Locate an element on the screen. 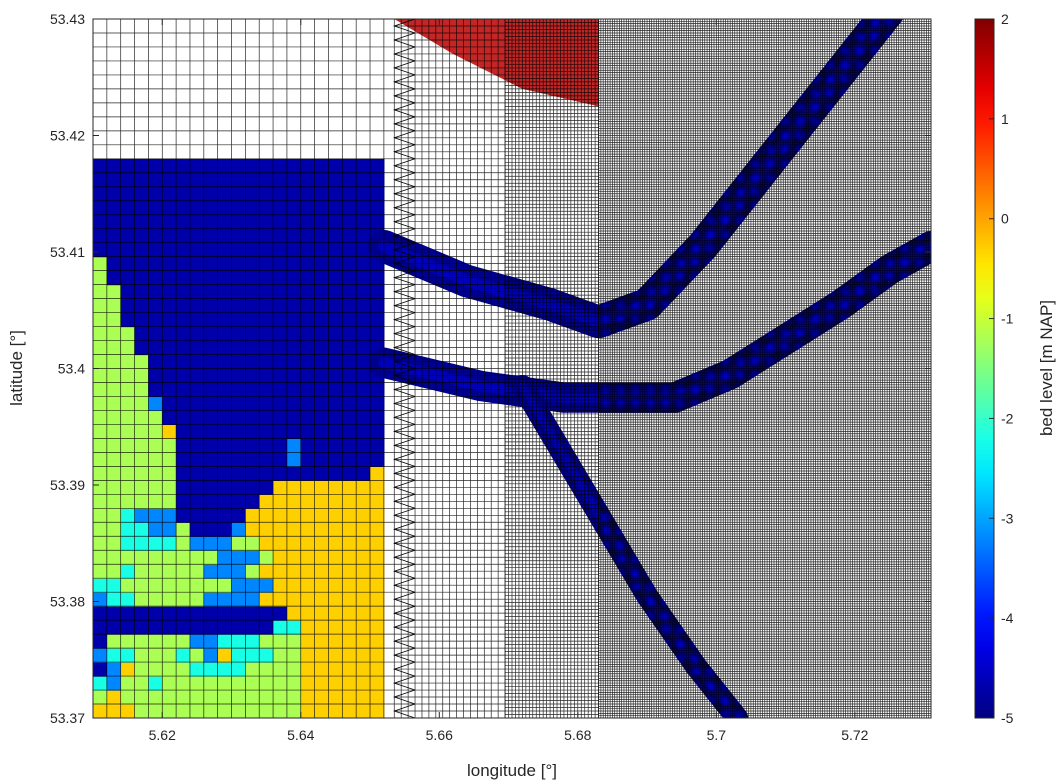 Image resolution: width=1064 pixels, height=784 pixels. colorbar-tick-label: -2 is located at coordinates (1007, 418).